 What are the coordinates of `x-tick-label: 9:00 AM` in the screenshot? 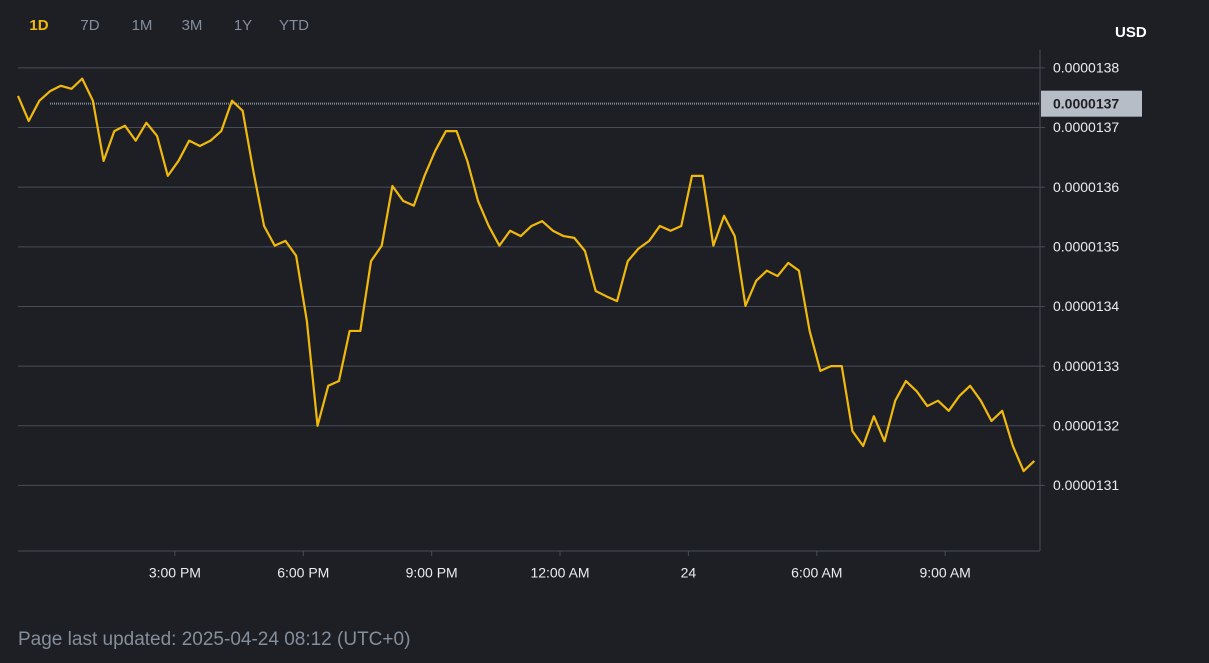 It's located at (944, 573).